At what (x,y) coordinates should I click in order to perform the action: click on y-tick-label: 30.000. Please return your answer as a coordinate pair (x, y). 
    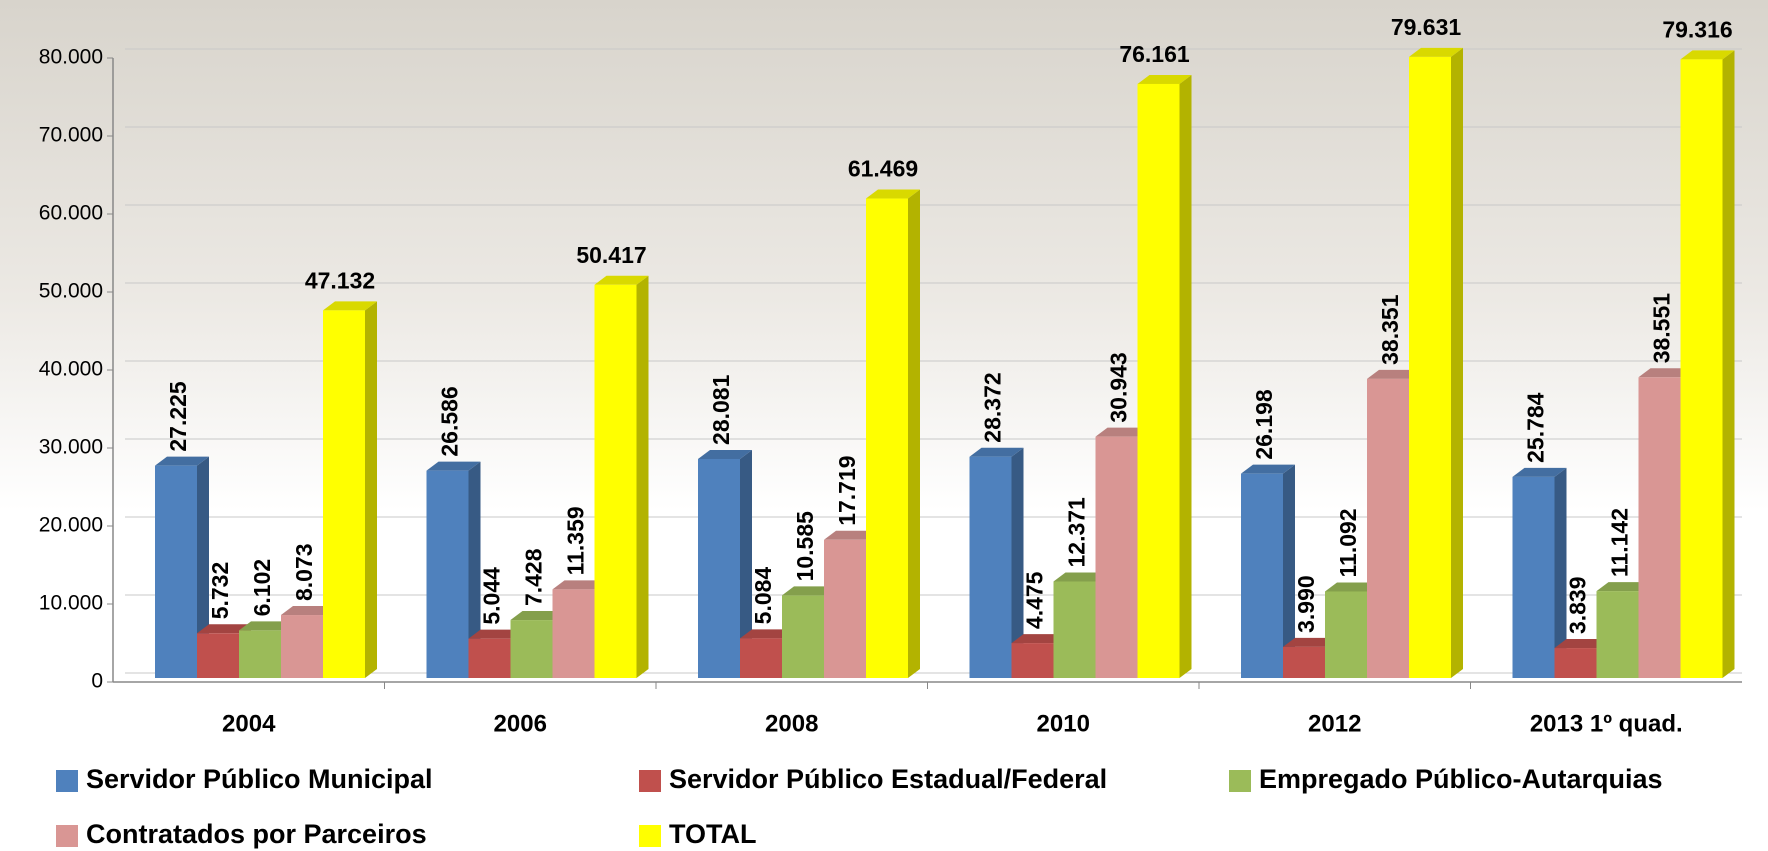
    Looking at the image, I should click on (71, 447).